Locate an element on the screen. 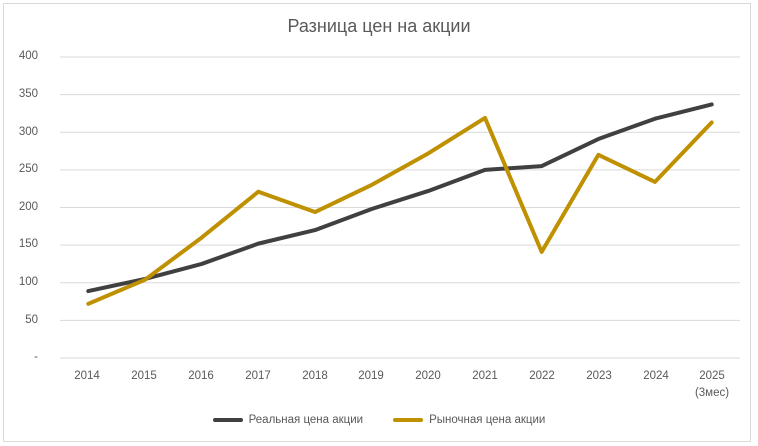  legend-item-real-price: Реальная цена акции is located at coordinates (288, 420).